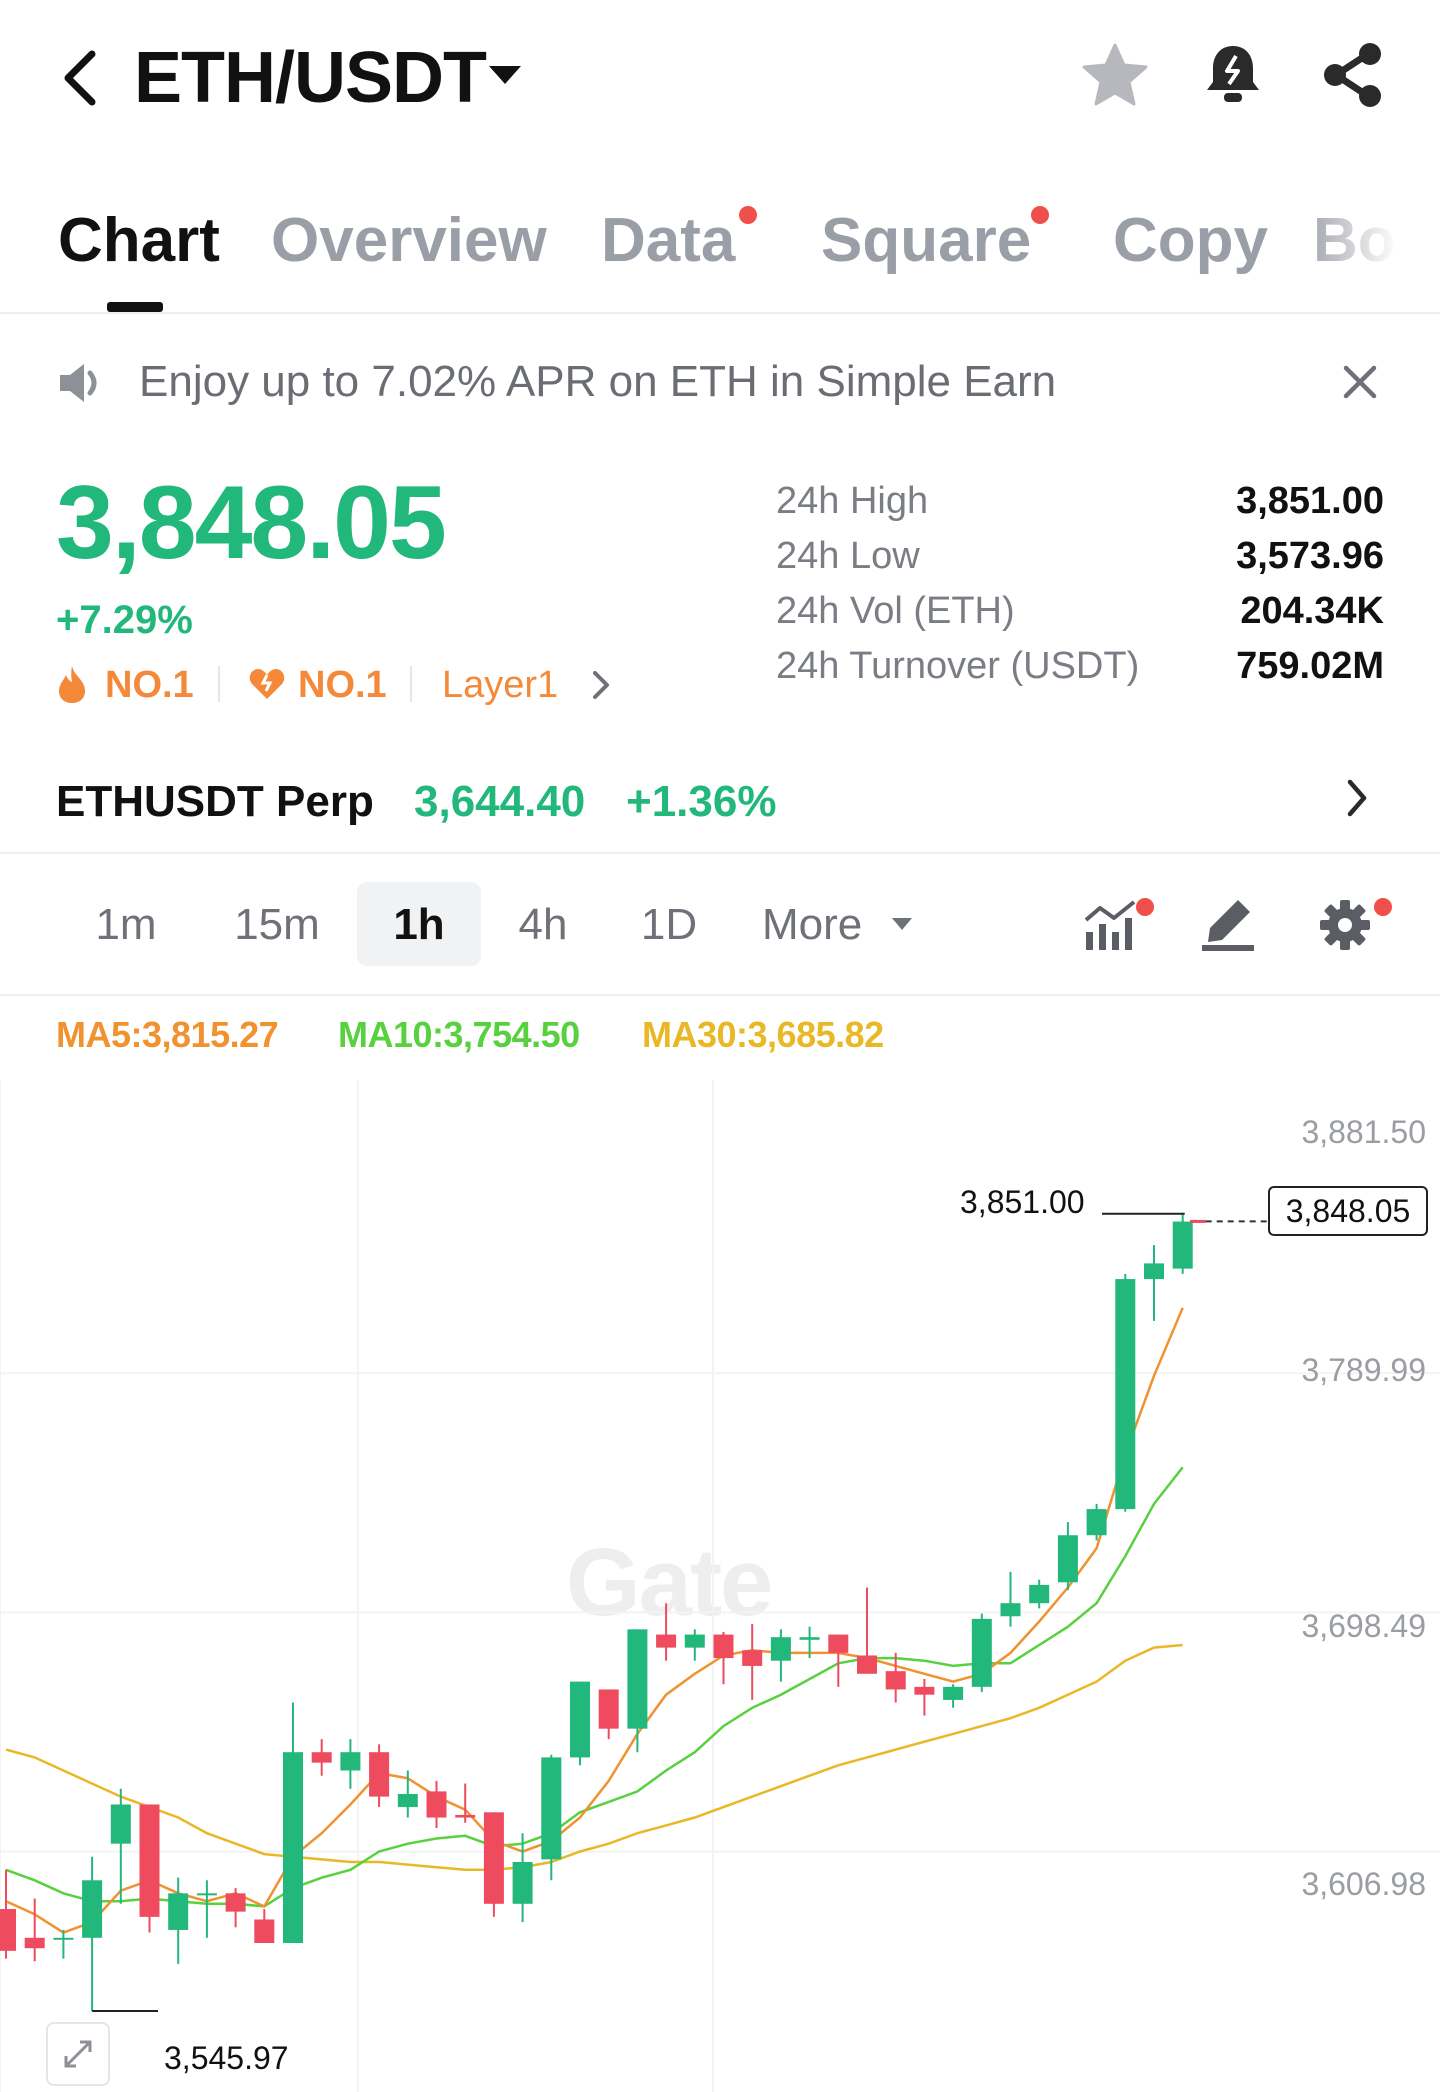  I want to click on toolbar-divider, so click(720, 995).